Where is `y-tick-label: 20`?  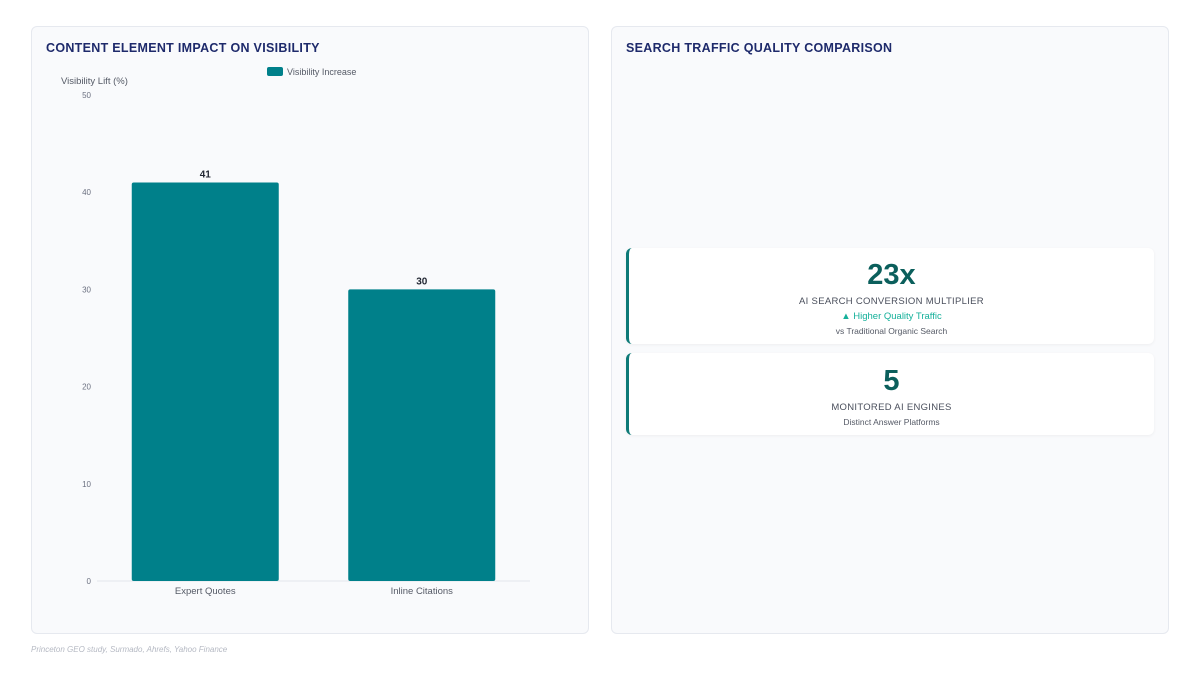 y-tick-label: 20 is located at coordinates (86, 387).